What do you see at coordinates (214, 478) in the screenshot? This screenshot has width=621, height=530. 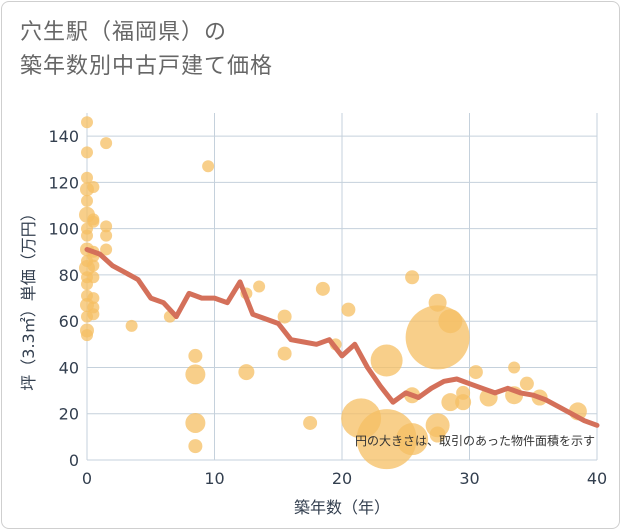 I see `x-tick-label: 10` at bounding box center [214, 478].